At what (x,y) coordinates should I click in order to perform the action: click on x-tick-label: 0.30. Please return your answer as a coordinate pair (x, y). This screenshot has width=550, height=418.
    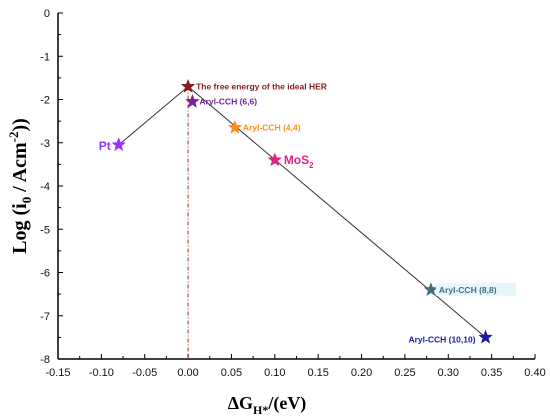
    Looking at the image, I should click on (448, 373).